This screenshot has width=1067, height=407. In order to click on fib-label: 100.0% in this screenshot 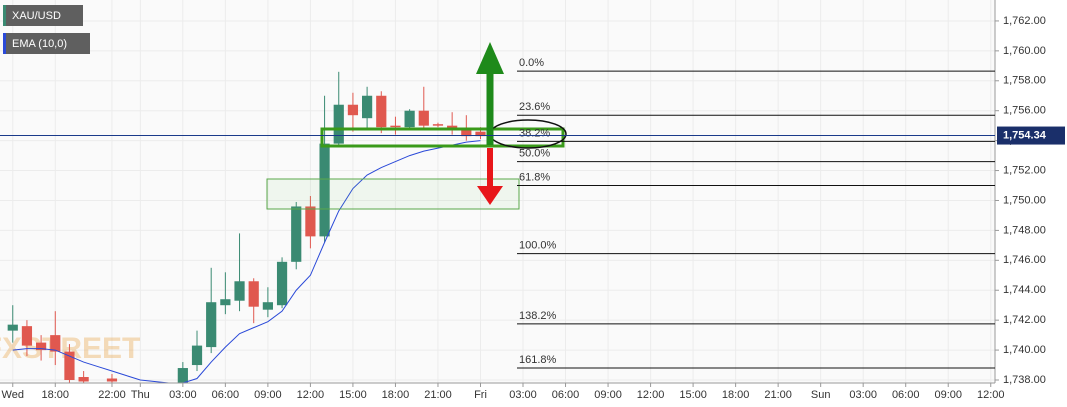, I will do `click(538, 245)`.